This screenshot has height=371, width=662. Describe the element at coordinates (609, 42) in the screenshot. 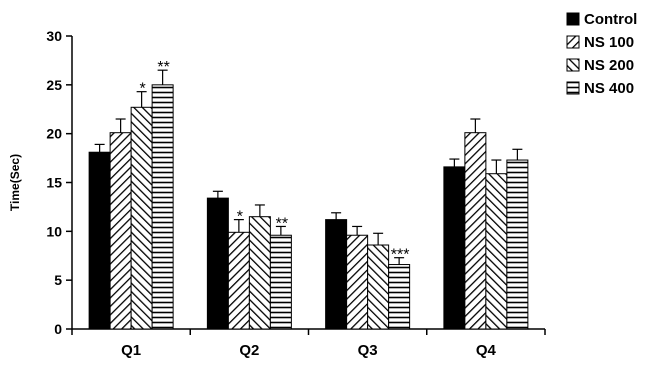

I see `legend-label: NS 100` at that location.